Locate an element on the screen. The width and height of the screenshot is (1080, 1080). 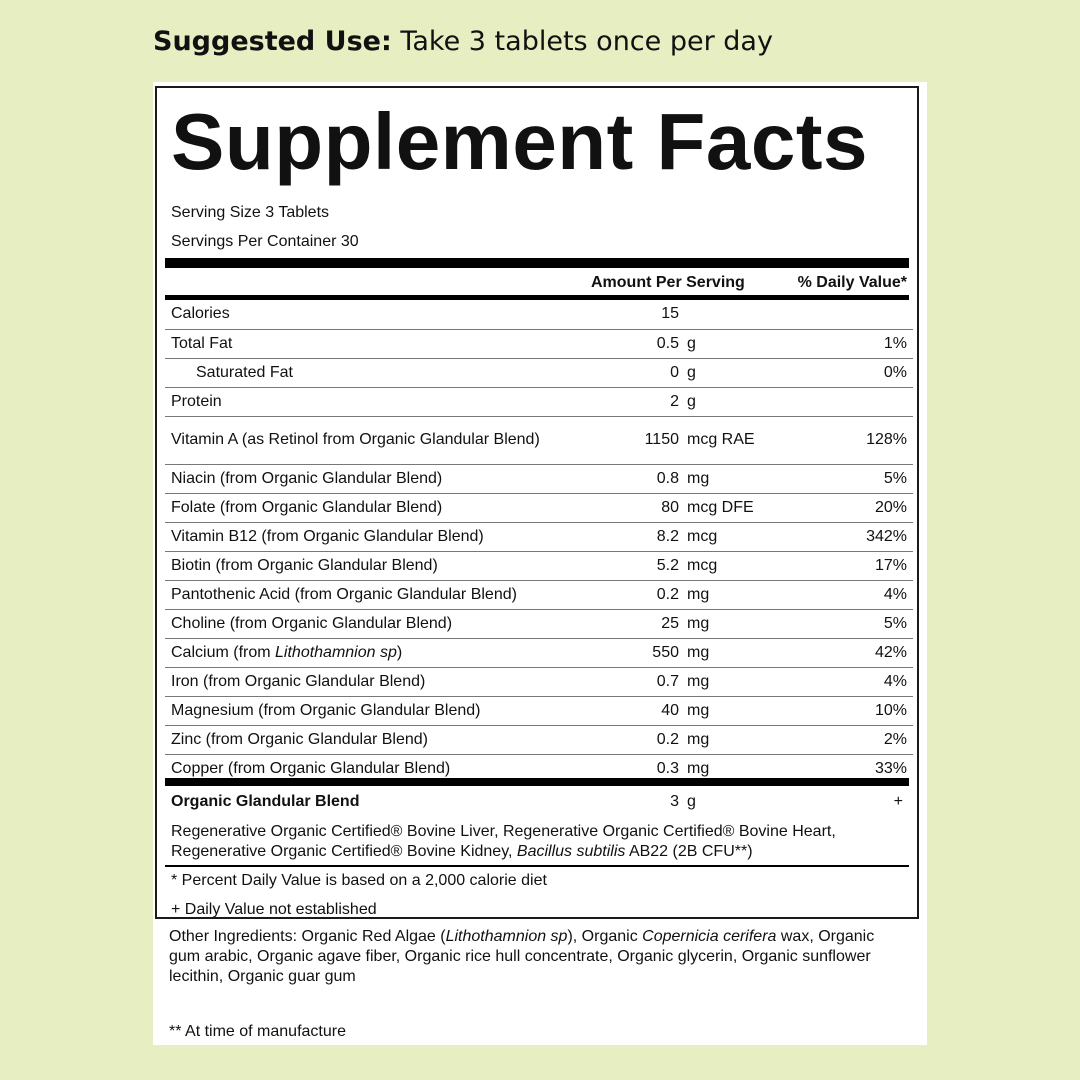
blend-amount: 3 is located at coordinates (674, 801).